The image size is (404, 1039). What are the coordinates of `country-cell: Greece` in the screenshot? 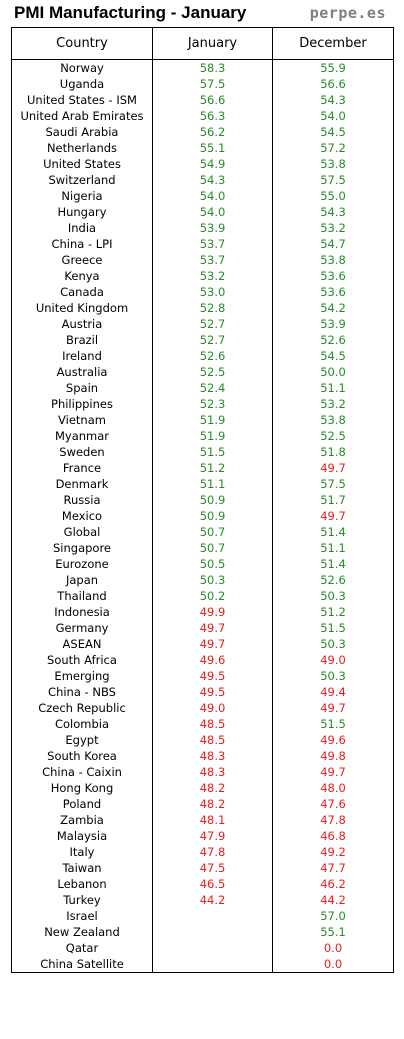 It's located at (82, 260).